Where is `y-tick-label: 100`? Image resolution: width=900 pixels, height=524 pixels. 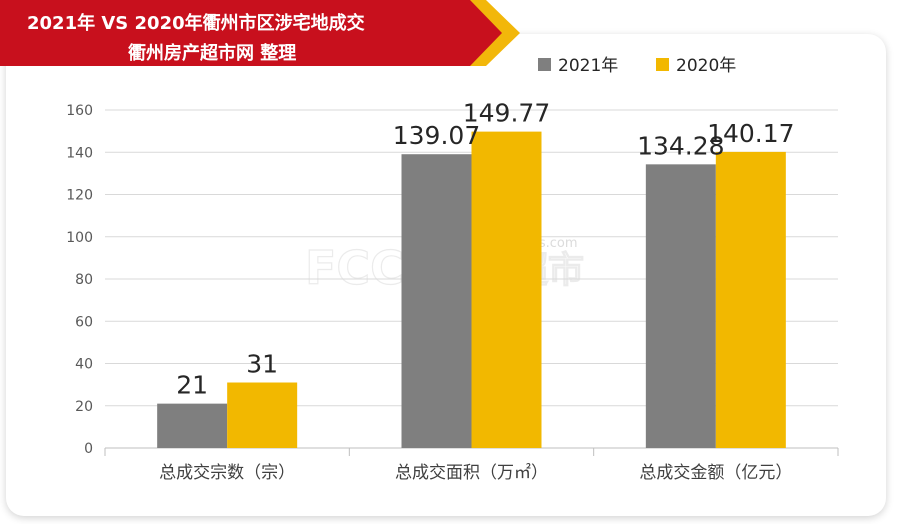
y-tick-label: 100 is located at coordinates (79, 238).